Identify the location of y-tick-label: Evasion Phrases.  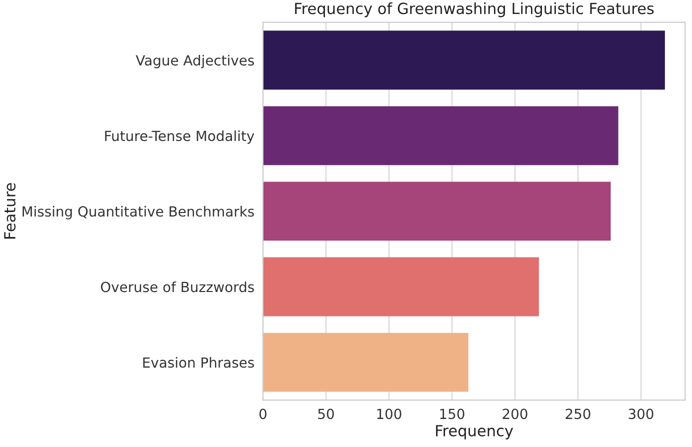
(198, 362).